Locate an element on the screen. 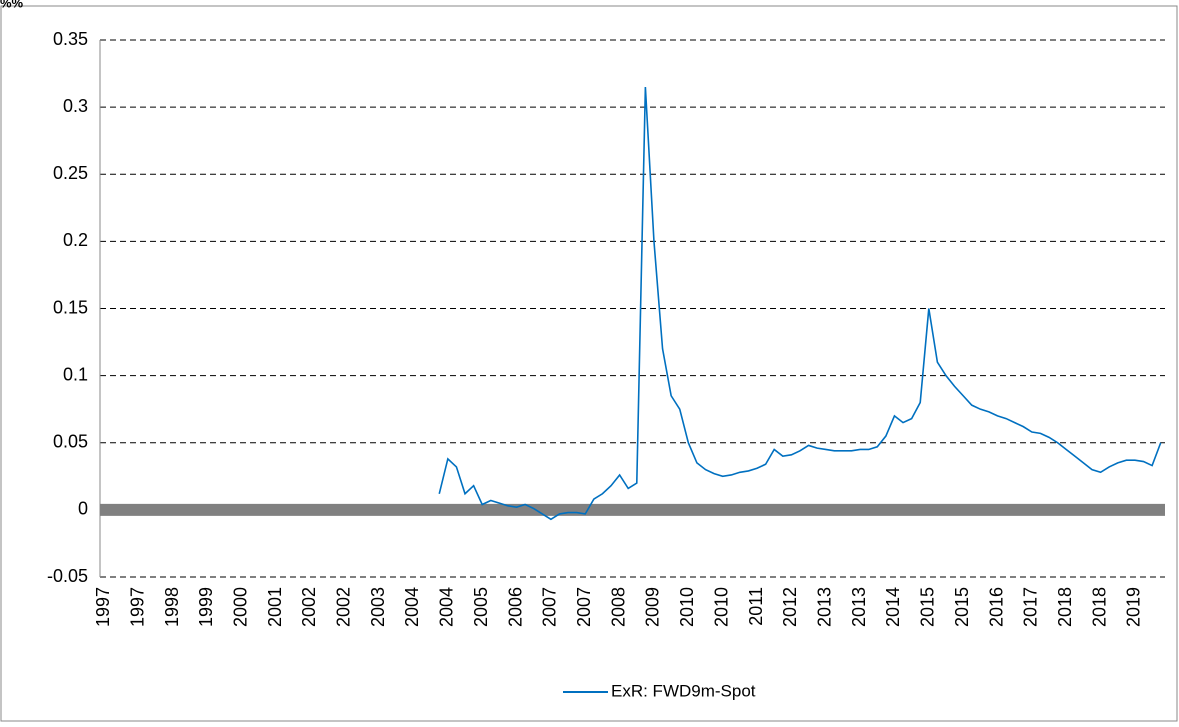 This screenshot has width=1179, height=727. y-axis-label: %% is located at coordinates (12, 5).